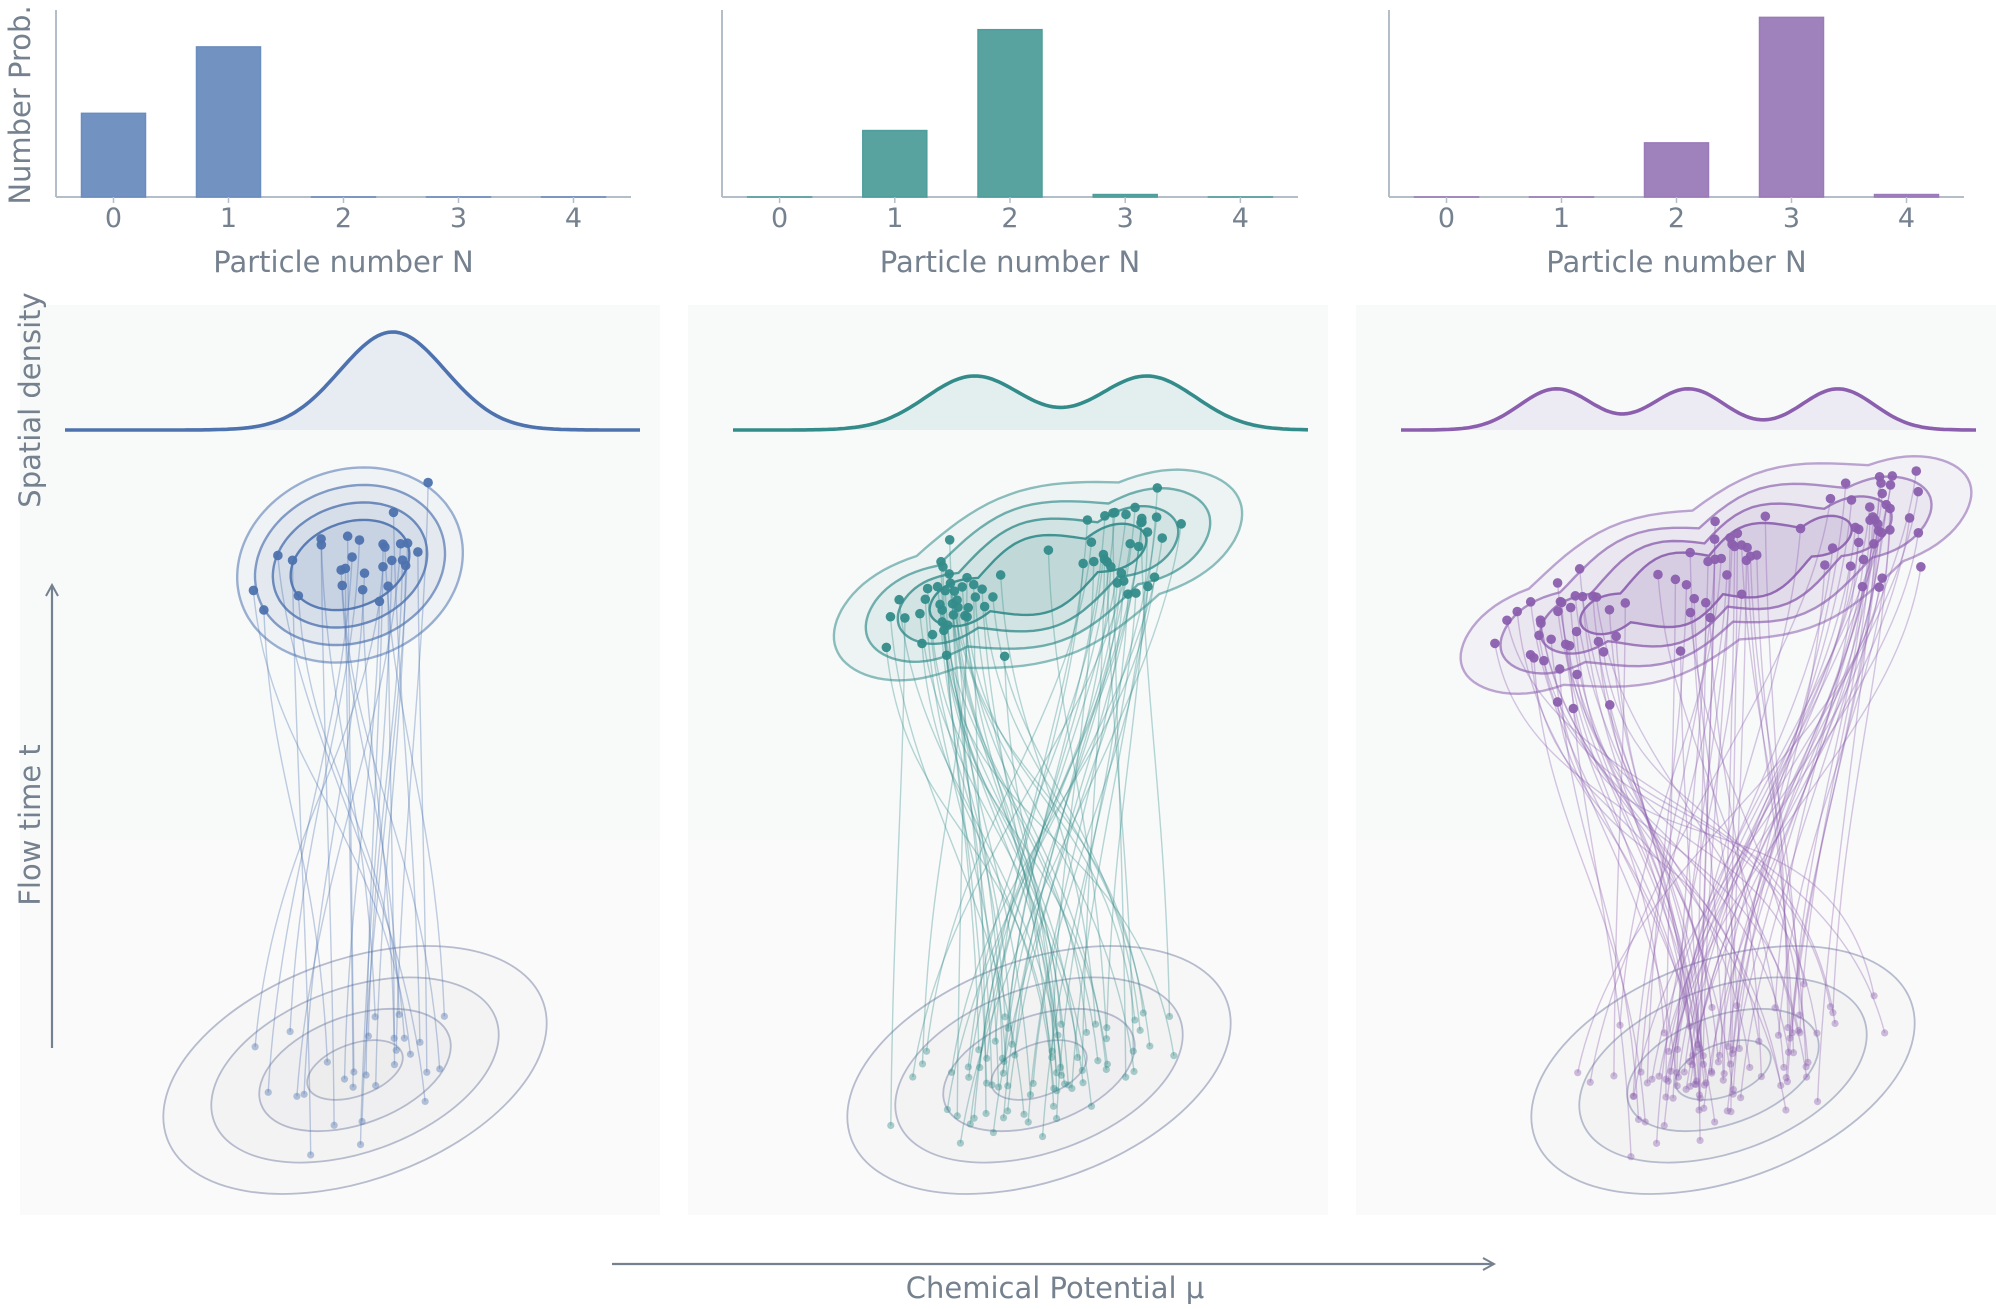 Image resolution: width=1996 pixels, height=1309 pixels. I want to click on bar-chart-1: 0 1 2 3 4 Particle number N, so click(343, 144).